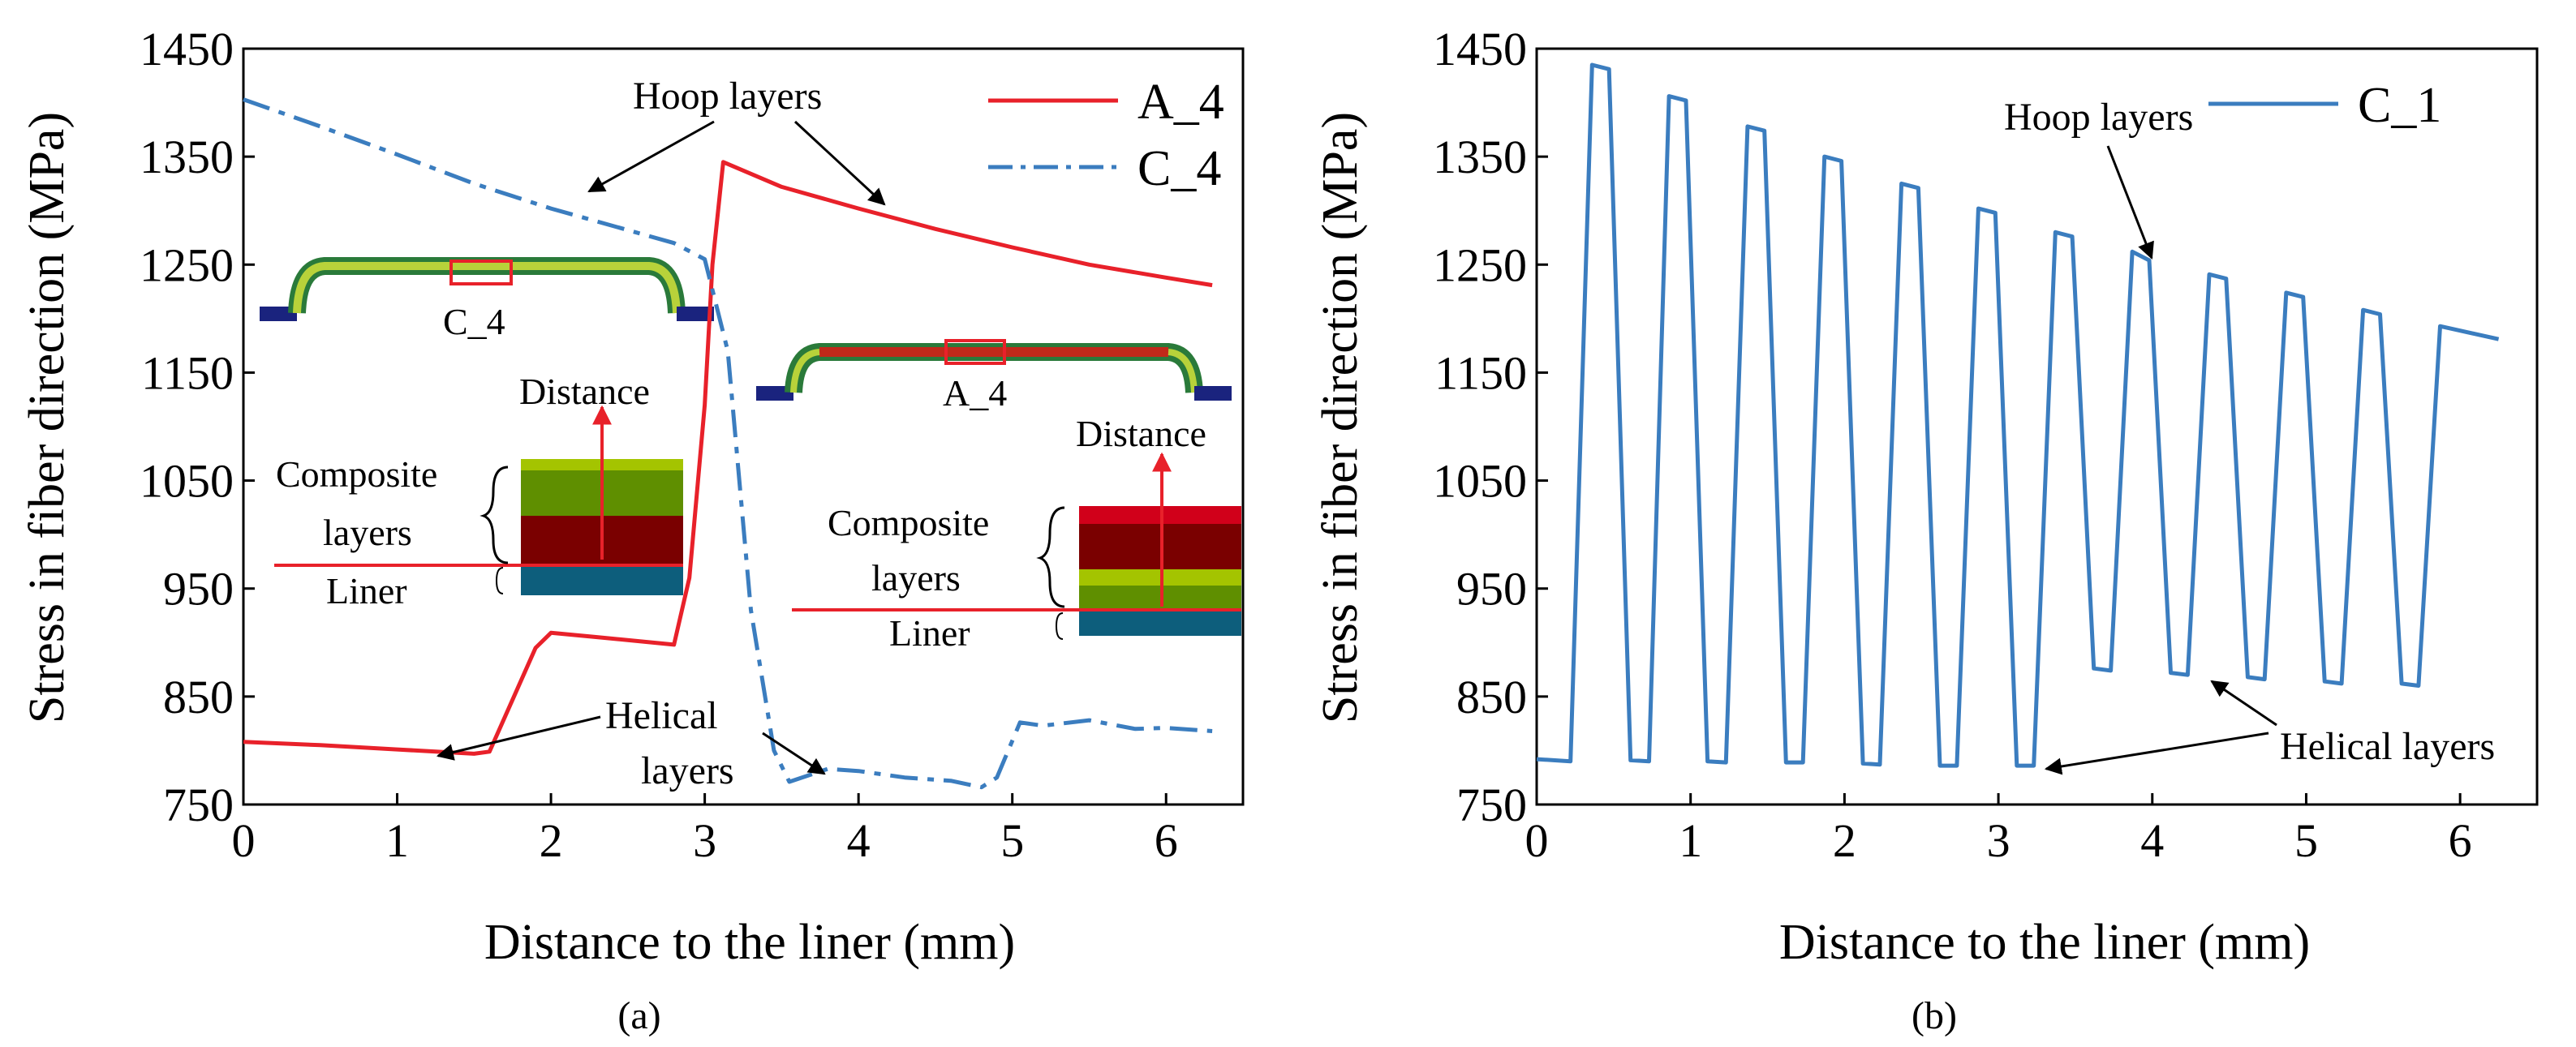  I want to click on x-tick-label-a-0: 0, so click(244, 840).